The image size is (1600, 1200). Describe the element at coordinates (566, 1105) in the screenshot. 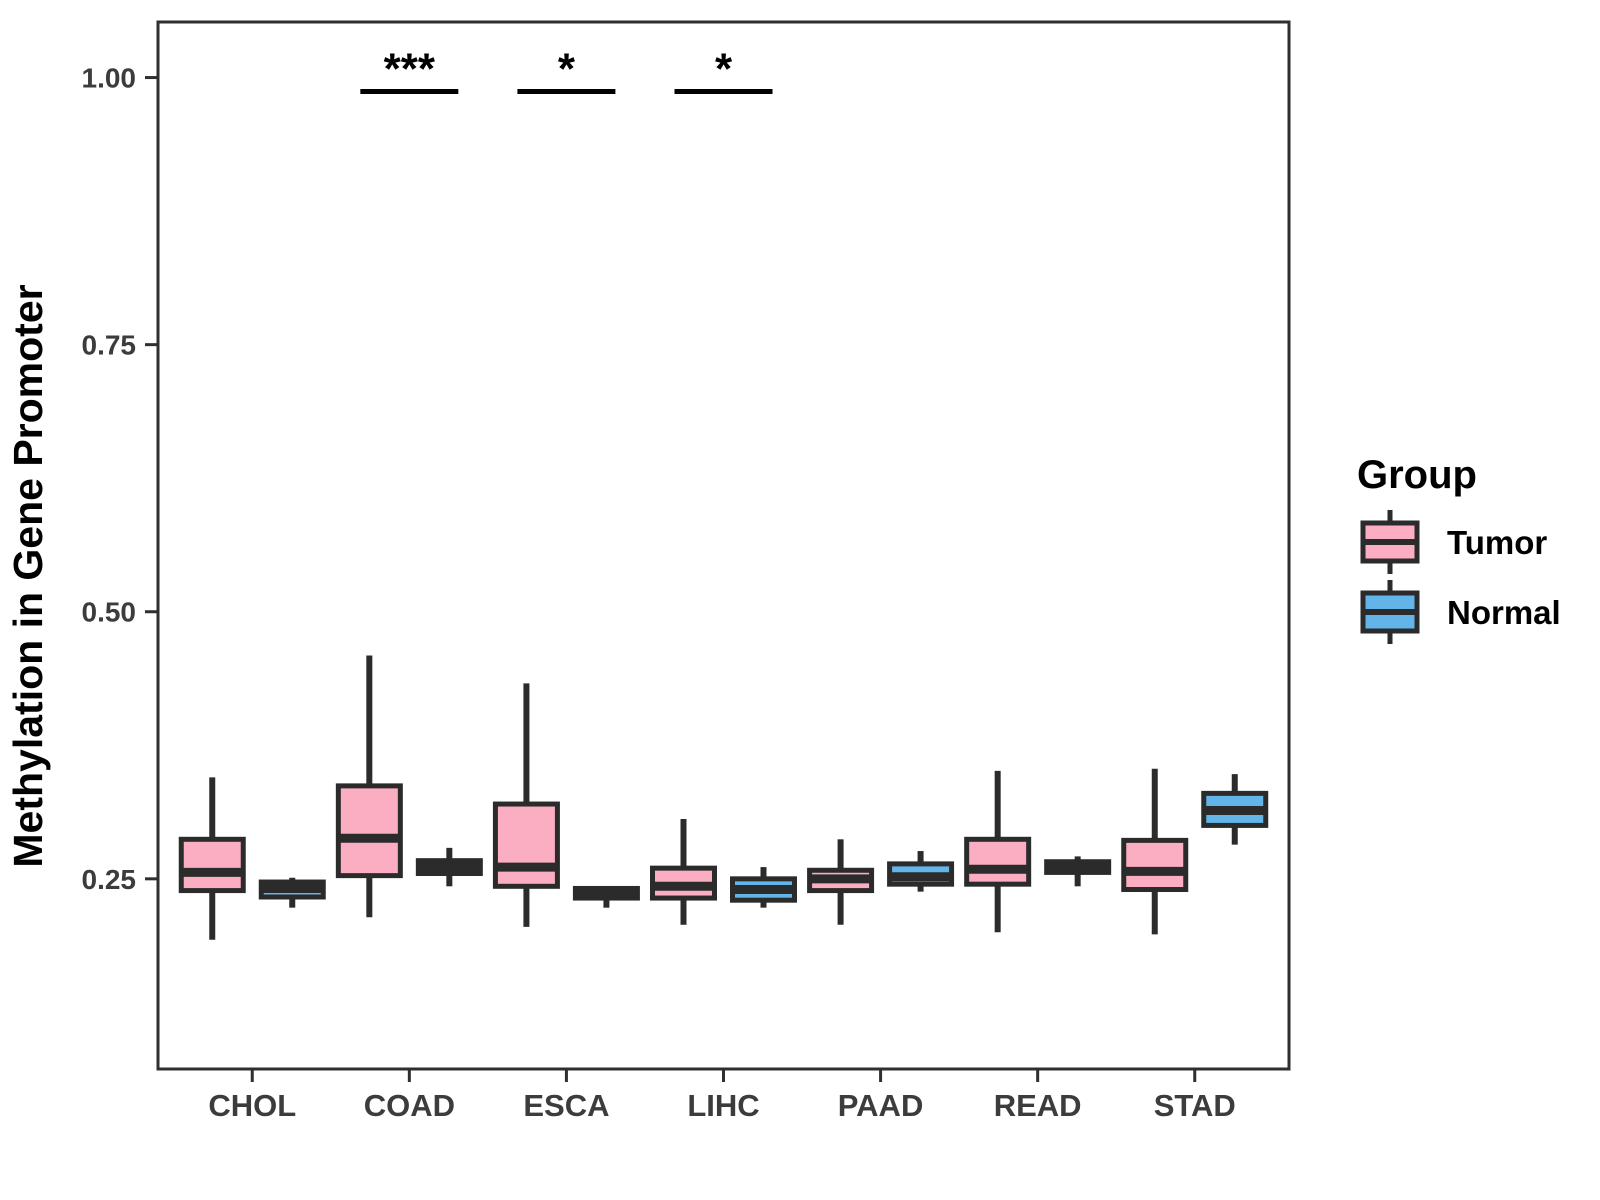

I see `x-category-label: ESCA` at that location.